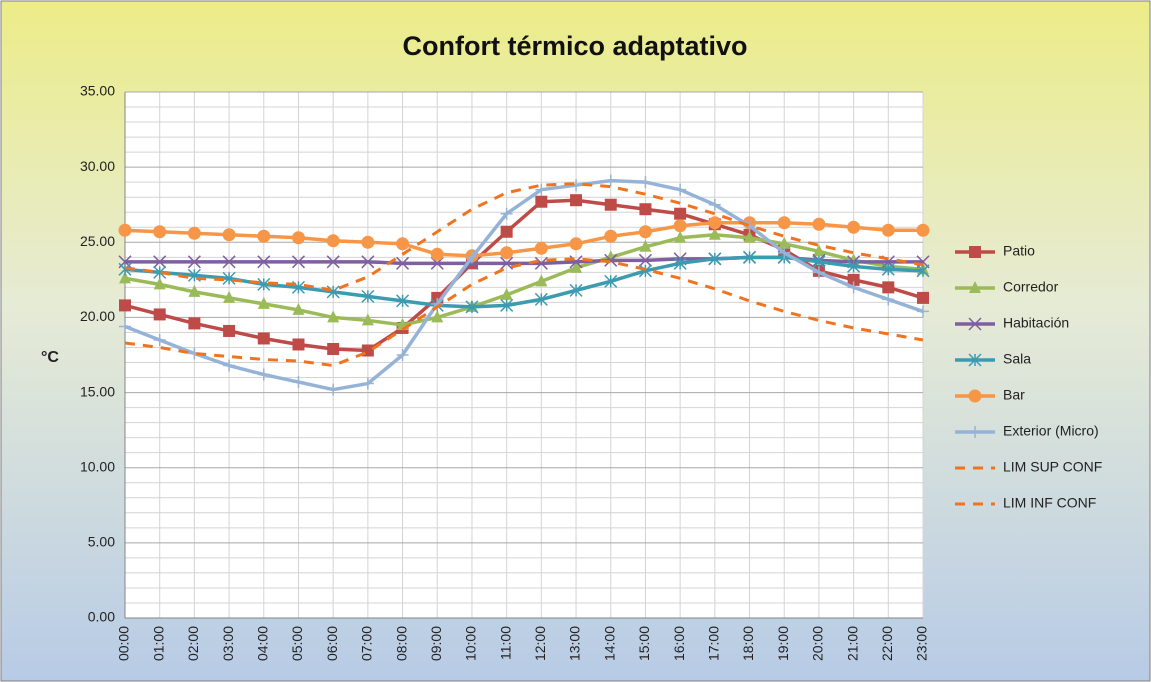 The height and width of the screenshot is (682, 1151). Describe the element at coordinates (1036, 323) in the screenshot. I see `legend-label: Habitación` at that location.